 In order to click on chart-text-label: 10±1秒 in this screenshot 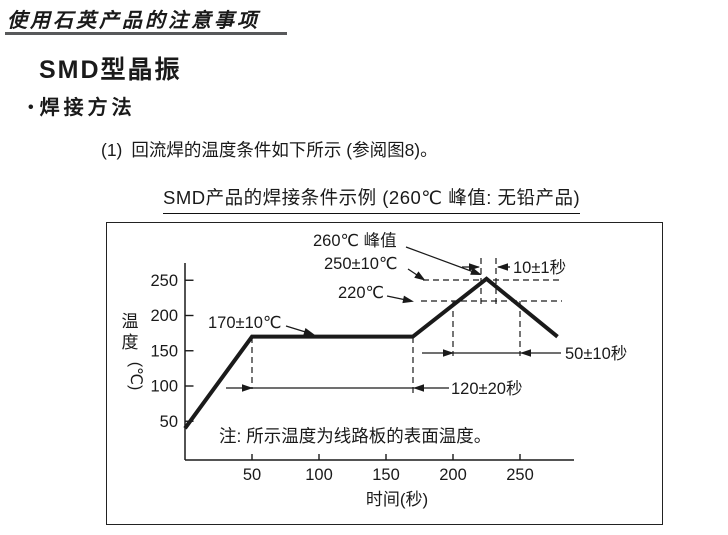, I will do `click(539, 267)`.